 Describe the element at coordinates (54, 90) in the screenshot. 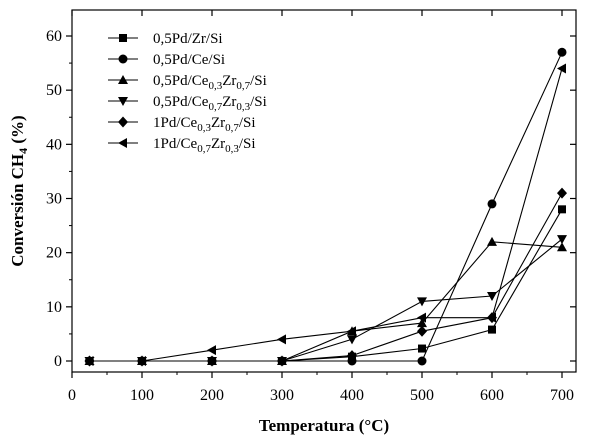

I see `y-tick-label: 50` at that location.